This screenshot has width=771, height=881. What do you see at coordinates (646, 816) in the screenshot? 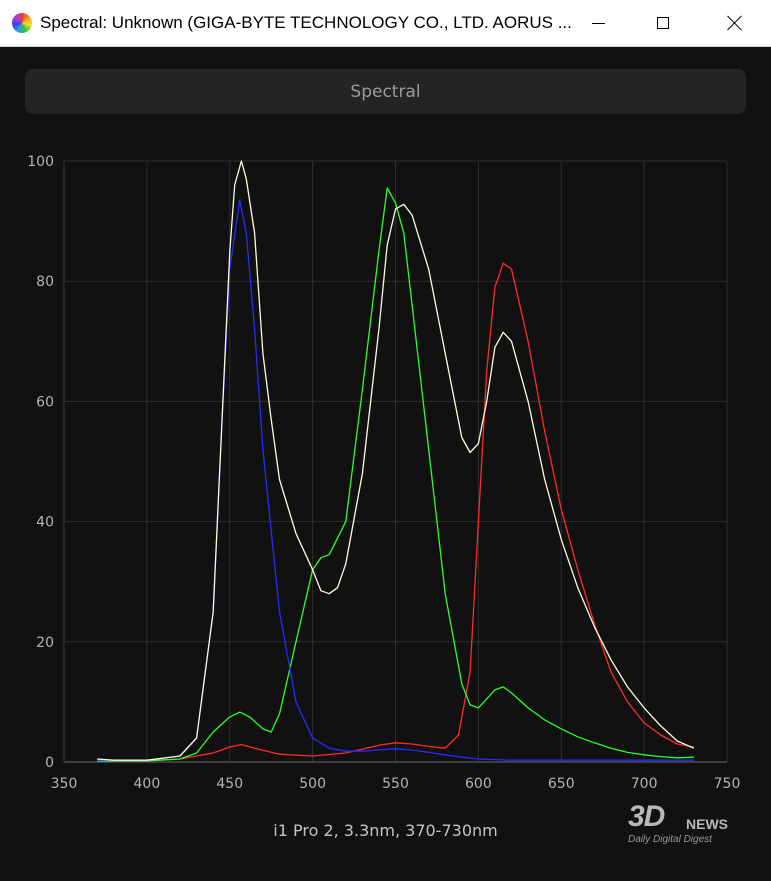
I see `watermark-brand: 3D` at bounding box center [646, 816].